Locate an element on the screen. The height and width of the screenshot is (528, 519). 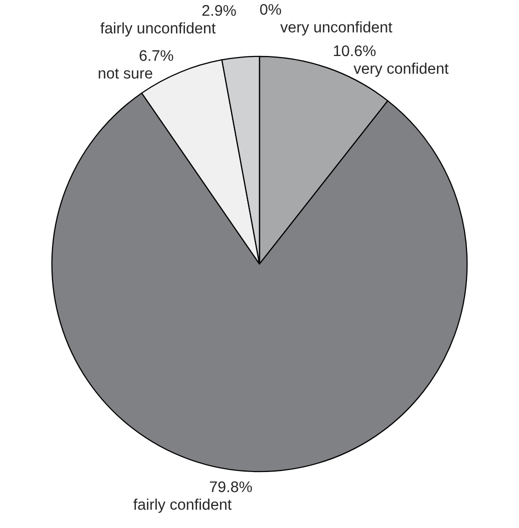
slice-label: fairly unconfident is located at coordinates (158, 29).